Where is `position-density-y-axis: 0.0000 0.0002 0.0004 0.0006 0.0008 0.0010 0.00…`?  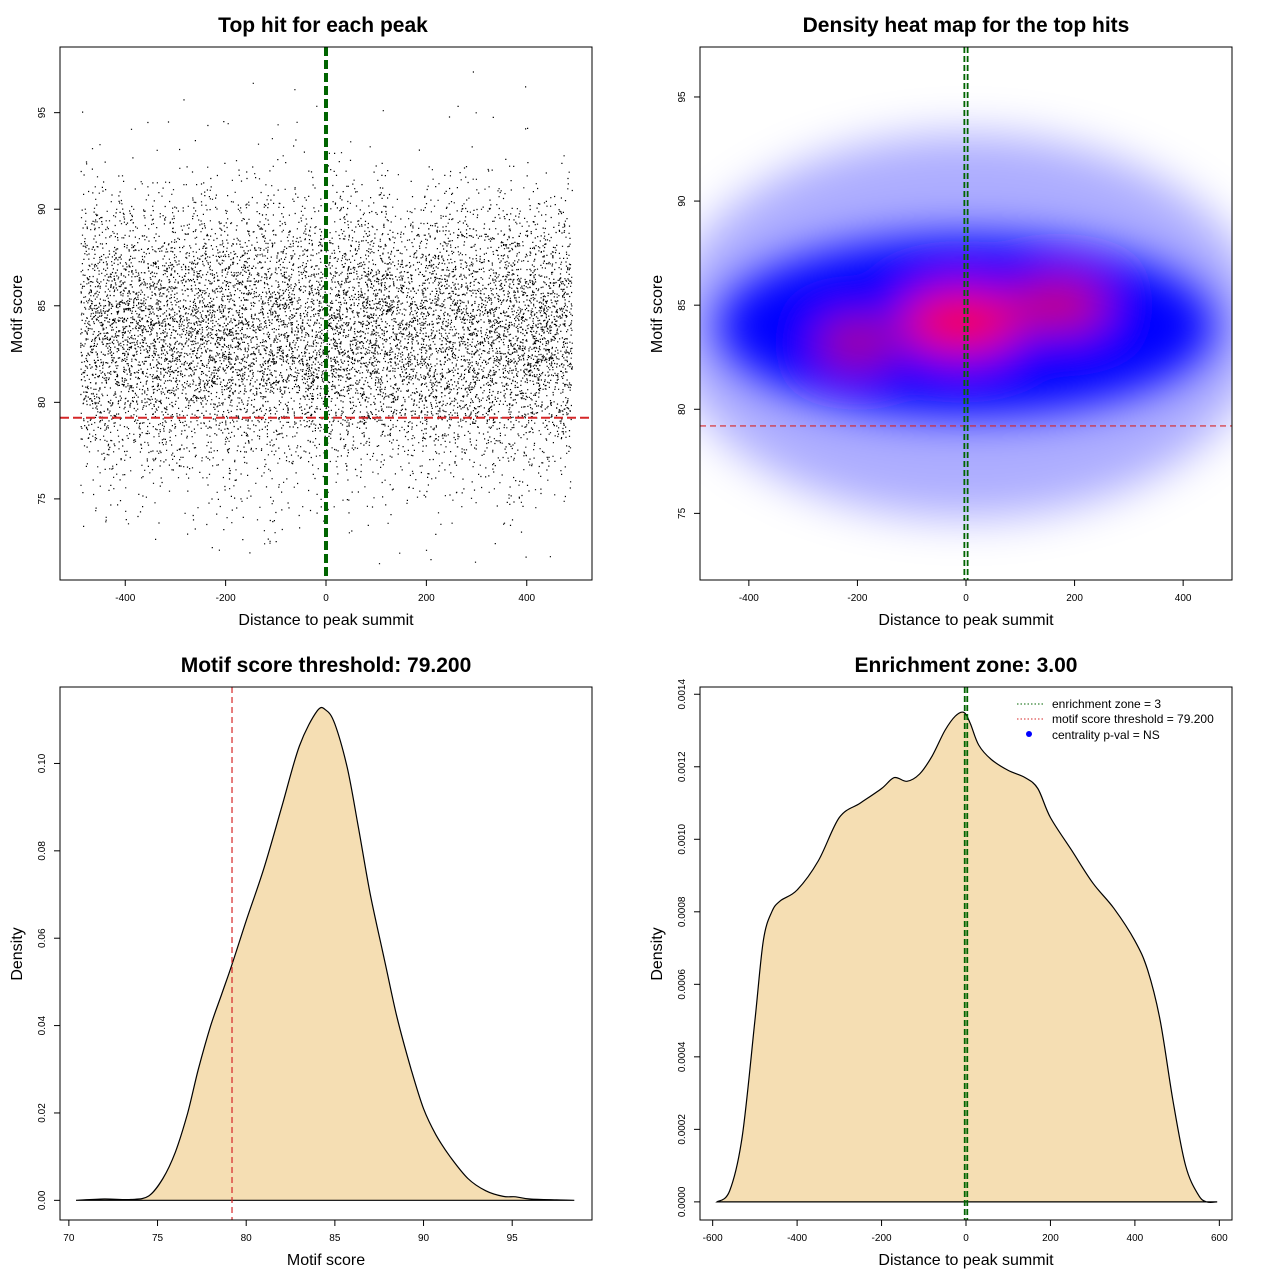 position-density-y-axis: 0.0000 0.0002 0.0004 0.0006 0.0008 0.0010 0.00… is located at coordinates (689, 948).